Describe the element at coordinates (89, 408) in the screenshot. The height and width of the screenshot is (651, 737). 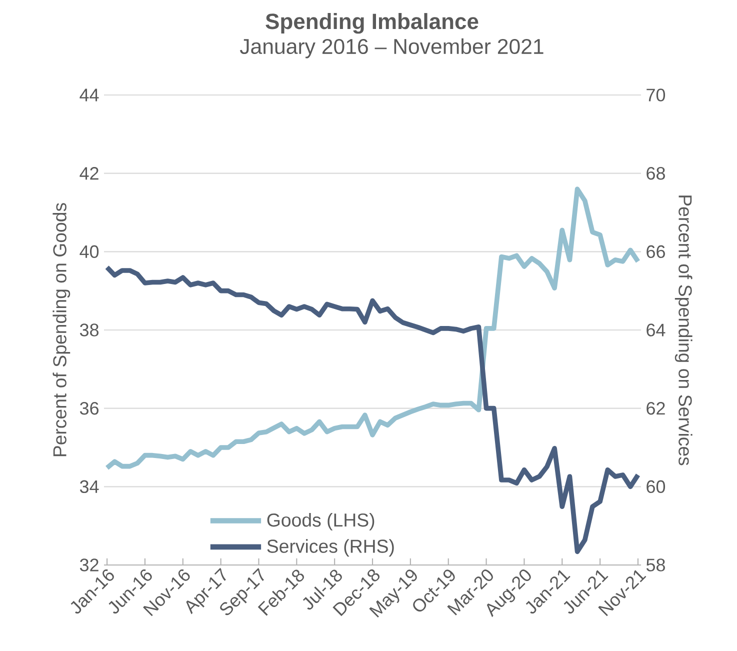
I see `y-tick-label: 36` at that location.